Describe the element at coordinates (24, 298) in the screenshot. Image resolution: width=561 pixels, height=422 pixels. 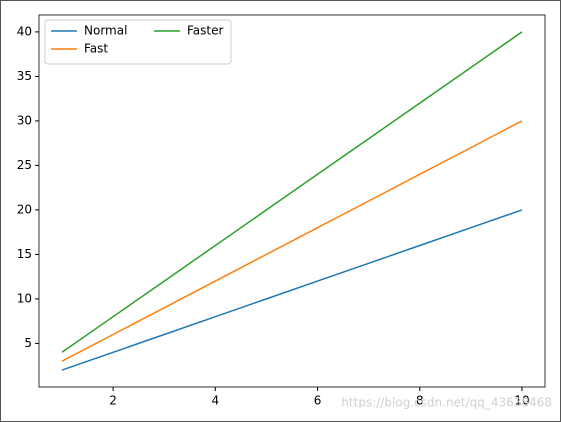
I see `y-tick-label: 10` at that location.